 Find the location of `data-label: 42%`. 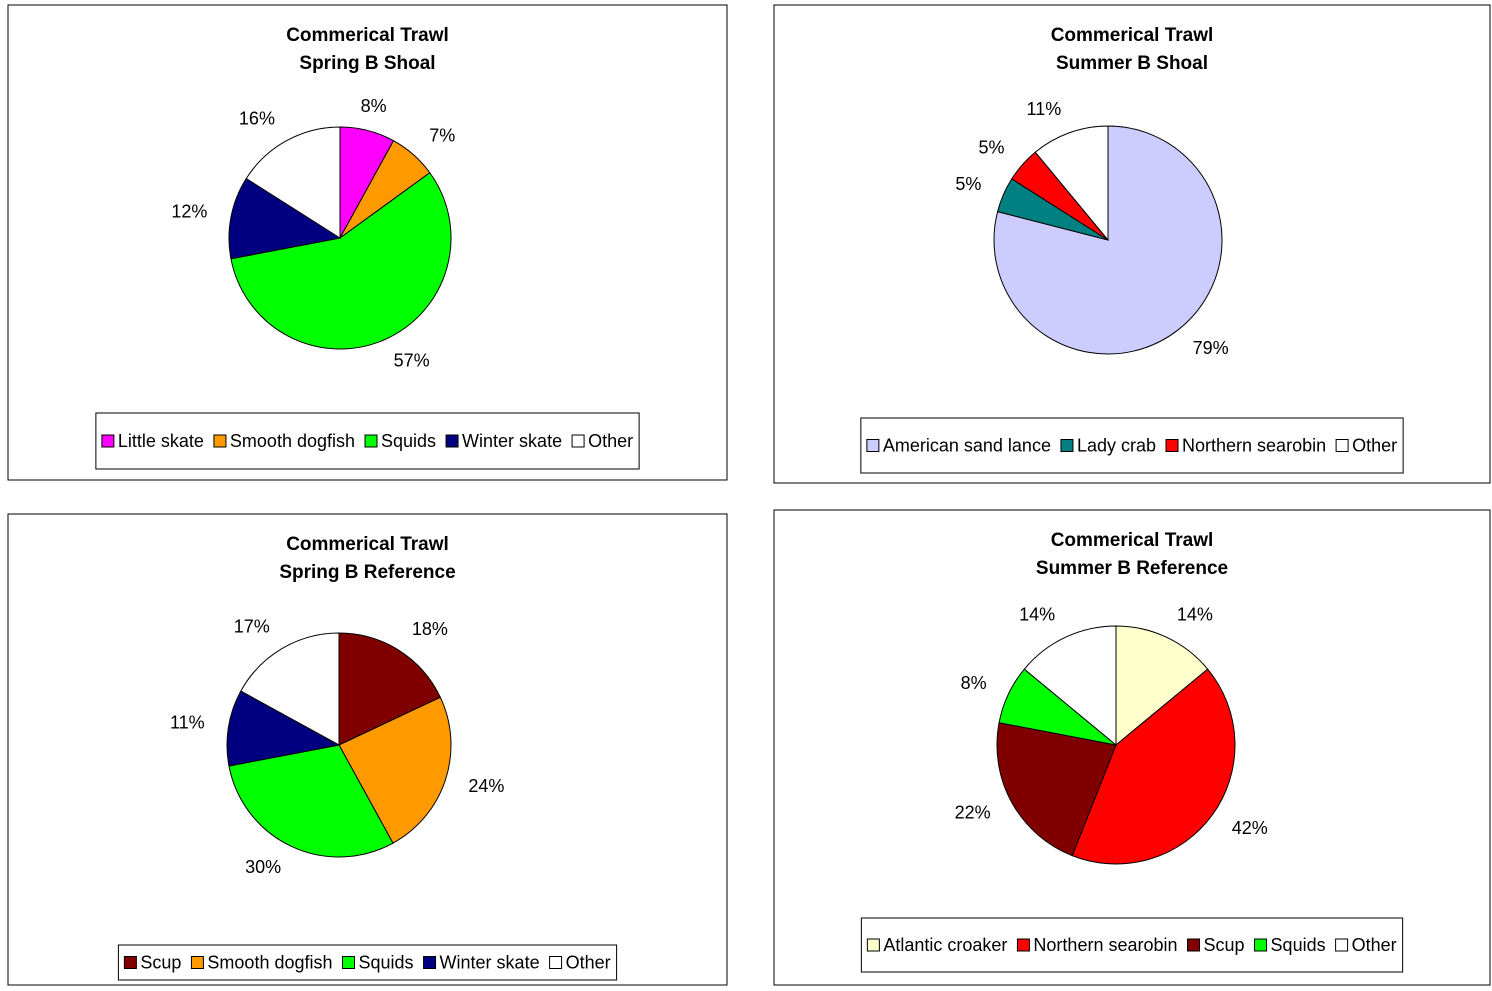

data-label: 42% is located at coordinates (1250, 828).